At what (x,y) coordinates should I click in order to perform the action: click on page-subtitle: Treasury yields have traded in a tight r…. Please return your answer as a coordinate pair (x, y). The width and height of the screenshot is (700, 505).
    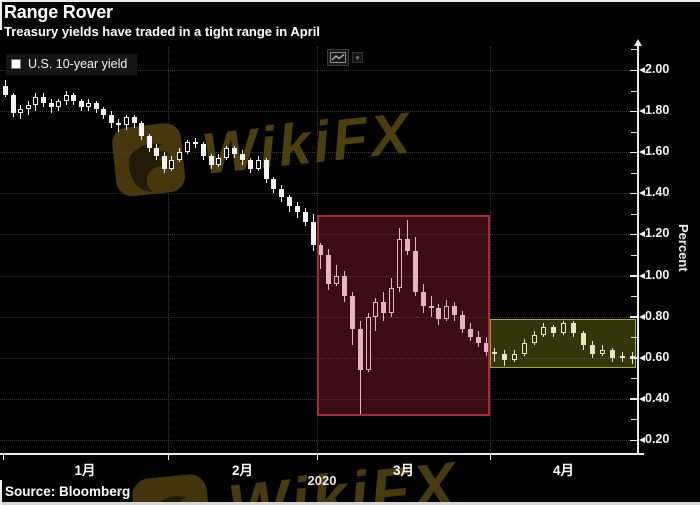
    Looking at the image, I should click on (162, 31).